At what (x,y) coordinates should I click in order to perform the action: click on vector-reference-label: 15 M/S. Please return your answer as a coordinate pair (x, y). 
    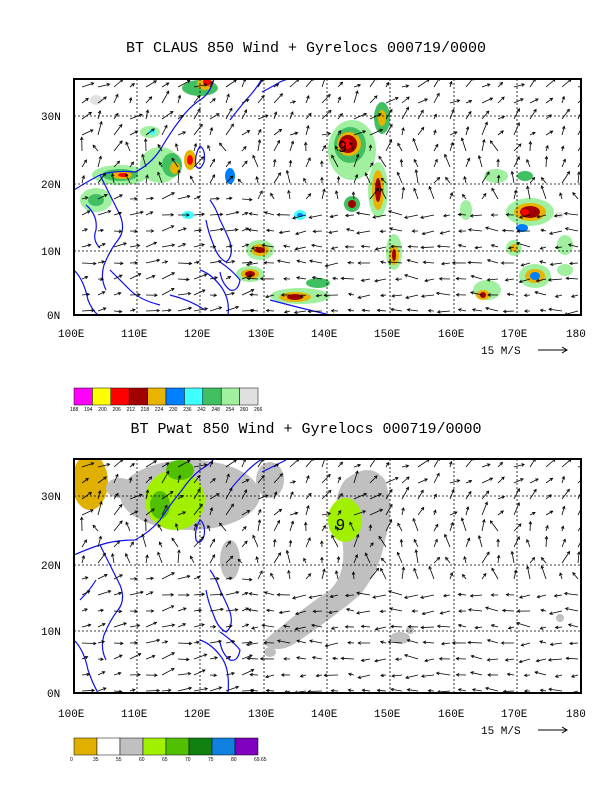
    Looking at the image, I should click on (501, 352).